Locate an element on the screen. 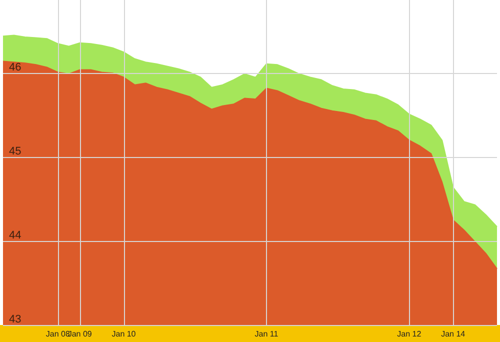 Image resolution: width=500 pixels, height=342 pixels. x-tick-label: Jan 10 is located at coordinates (124, 334).